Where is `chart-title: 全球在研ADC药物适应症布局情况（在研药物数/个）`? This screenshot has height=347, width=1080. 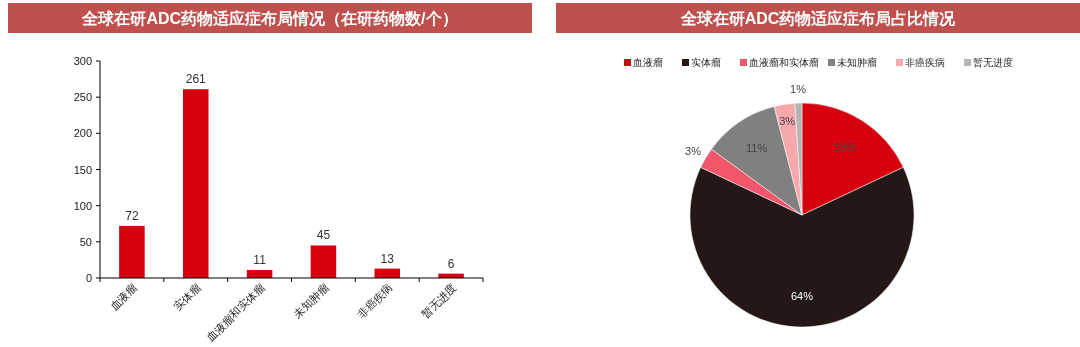
chart-title: 全球在研ADC药物适应症布局情况（在研药物数/个） is located at coordinates (269, 18).